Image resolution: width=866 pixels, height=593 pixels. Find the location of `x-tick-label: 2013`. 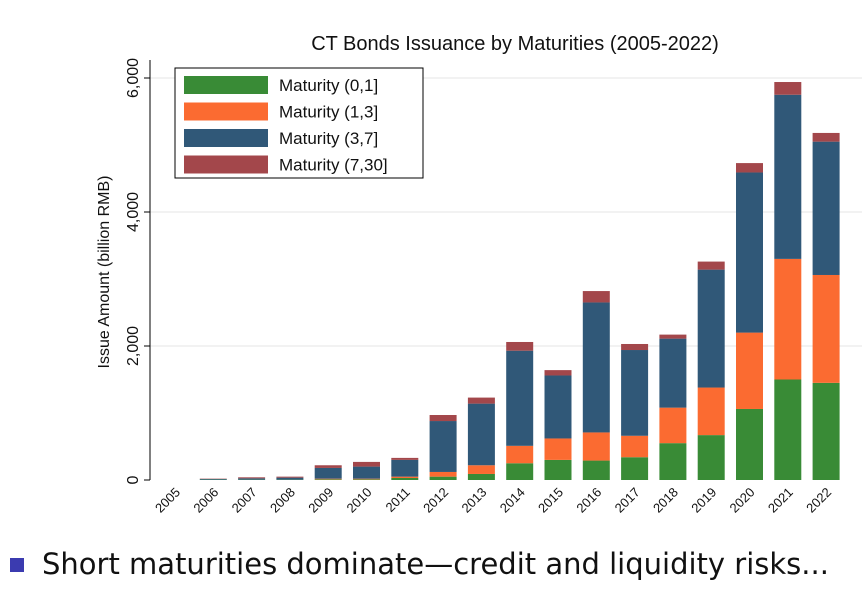

x-tick-label: 2013 is located at coordinates (473, 500).